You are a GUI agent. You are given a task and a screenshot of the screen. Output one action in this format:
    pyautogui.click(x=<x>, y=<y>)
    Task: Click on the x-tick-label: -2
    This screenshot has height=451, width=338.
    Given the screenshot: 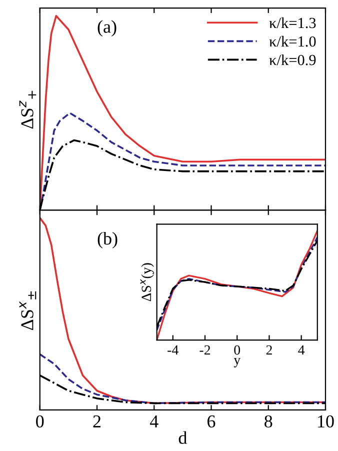 What is the action you would take?
    pyautogui.click(x=205, y=350)
    